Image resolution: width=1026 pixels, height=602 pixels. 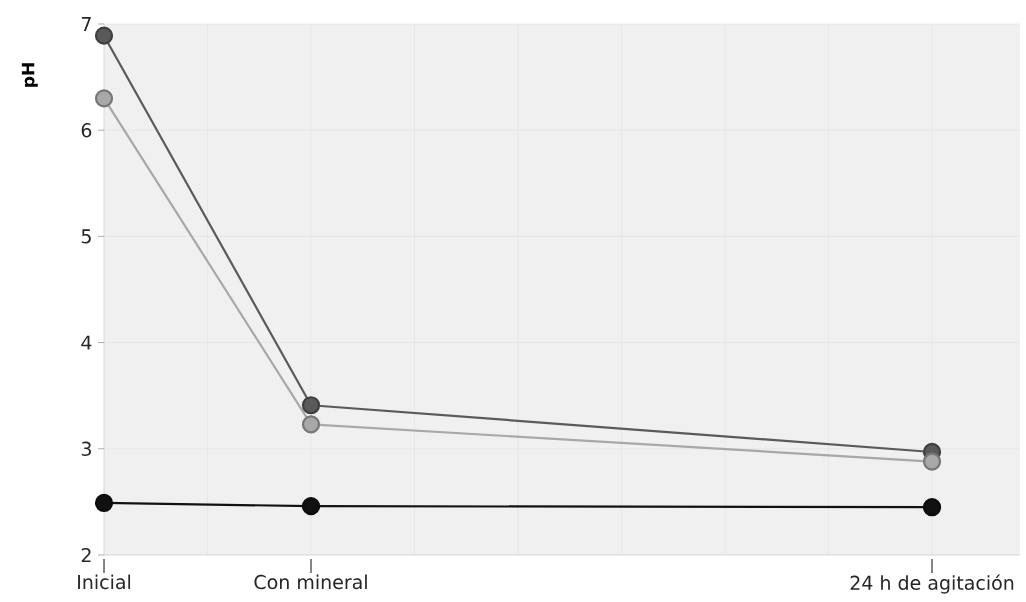 What do you see at coordinates (104, 582) in the screenshot?
I see `x-tick-label: Inicial` at bounding box center [104, 582].